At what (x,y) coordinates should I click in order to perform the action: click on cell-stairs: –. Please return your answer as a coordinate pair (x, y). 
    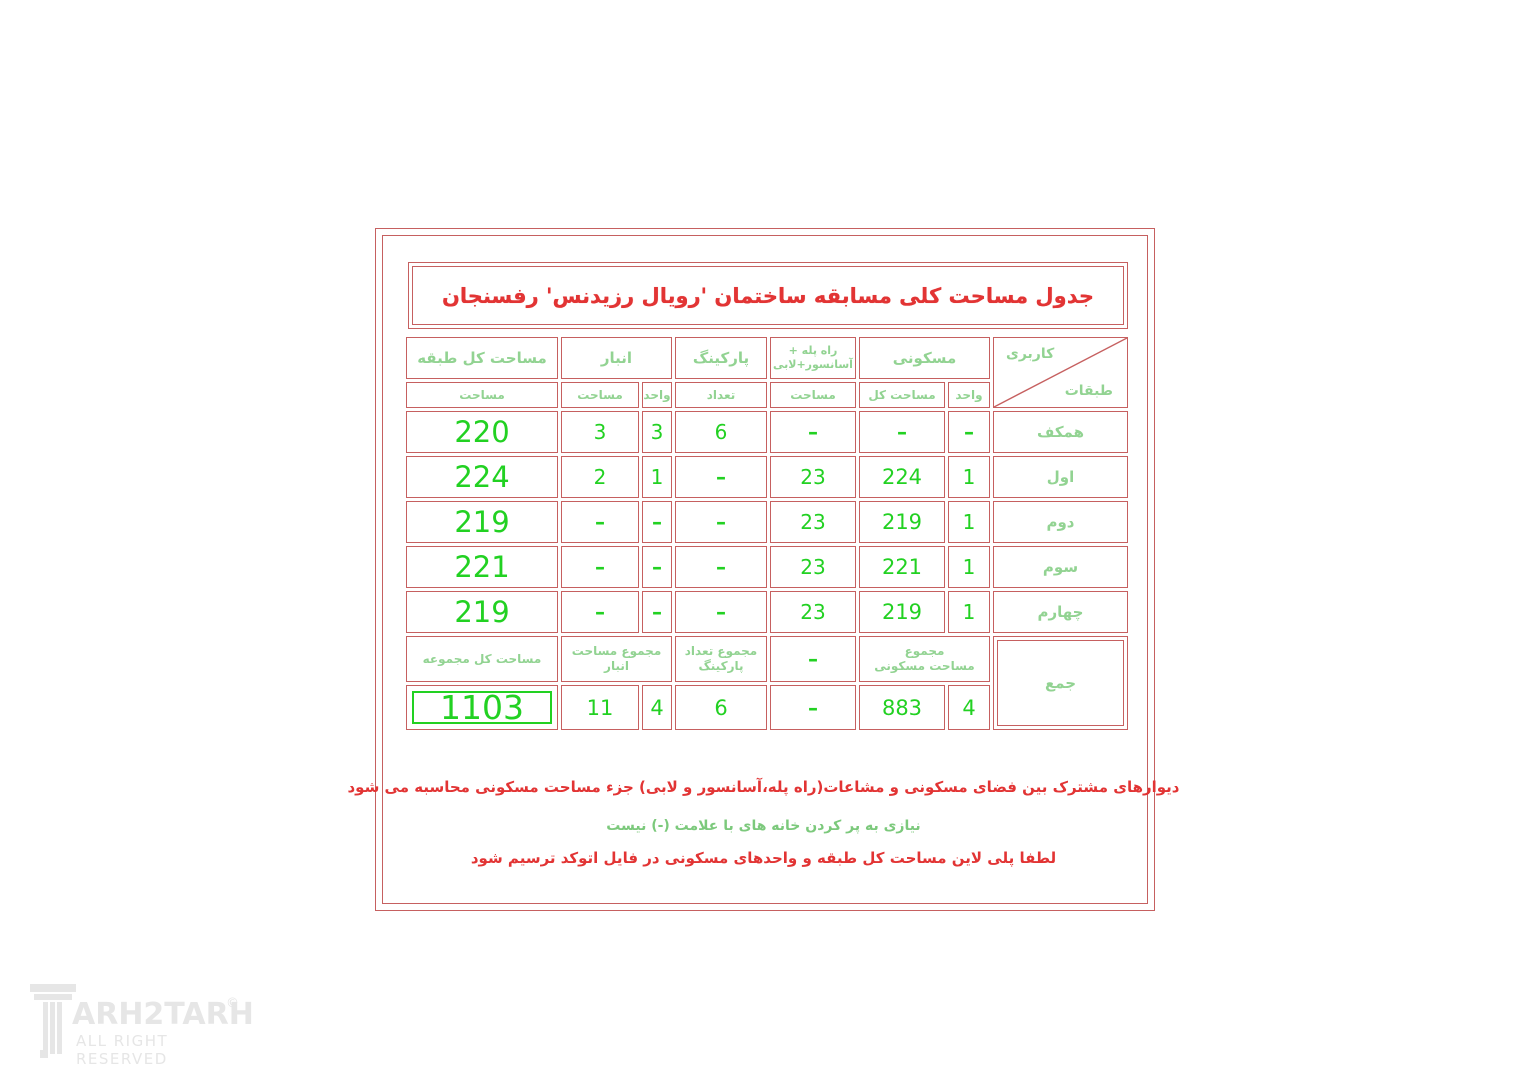
    Looking at the image, I should click on (813, 432).